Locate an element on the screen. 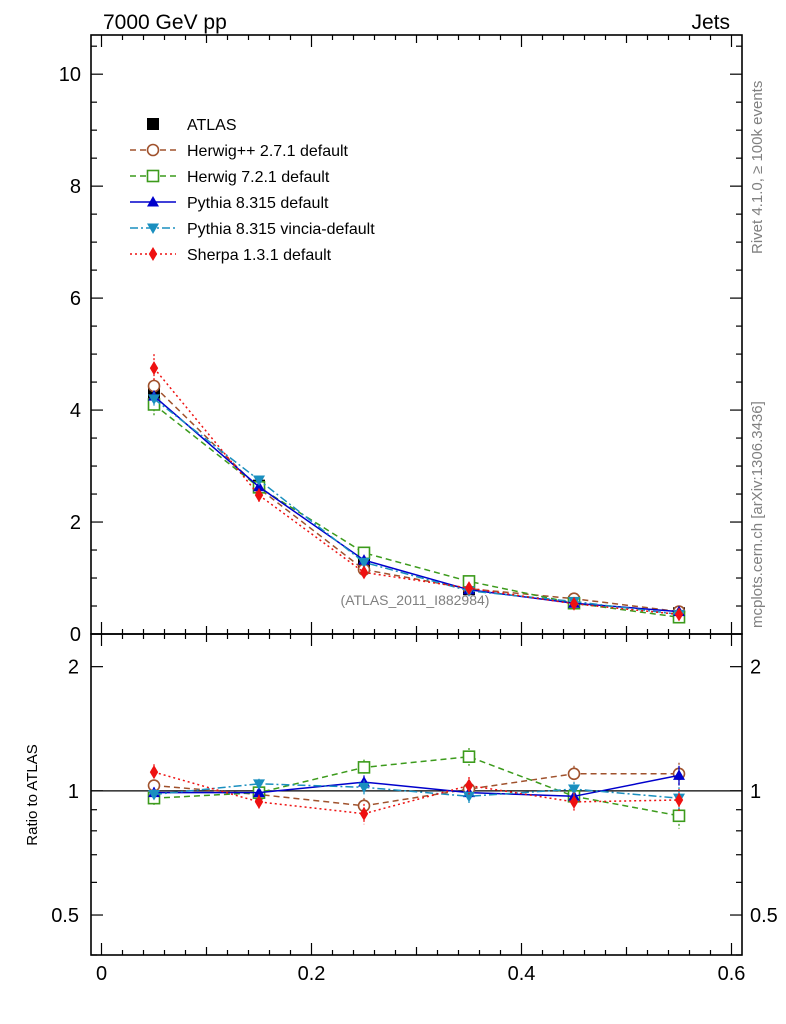 The image size is (786, 1024). legend-entry: Pythia 8.315 default is located at coordinates (229, 203).